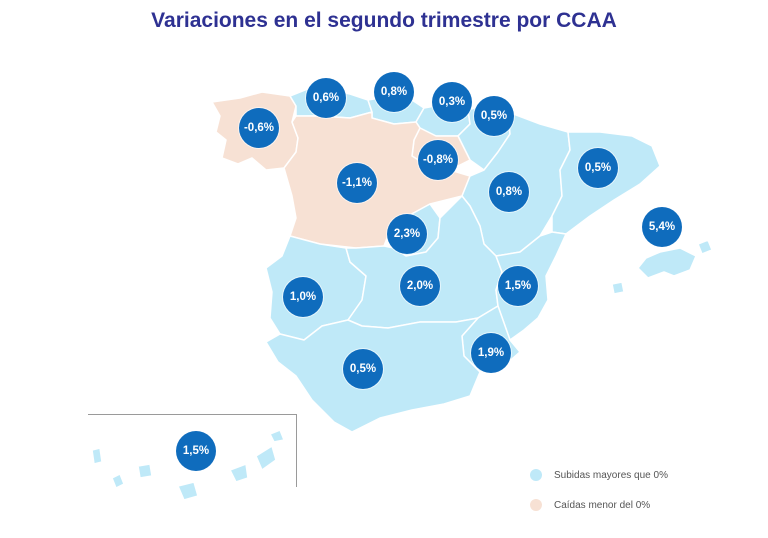  Describe the element at coordinates (491, 353) in the screenshot. I see `value-bubble-murcia: 1,9%` at that location.